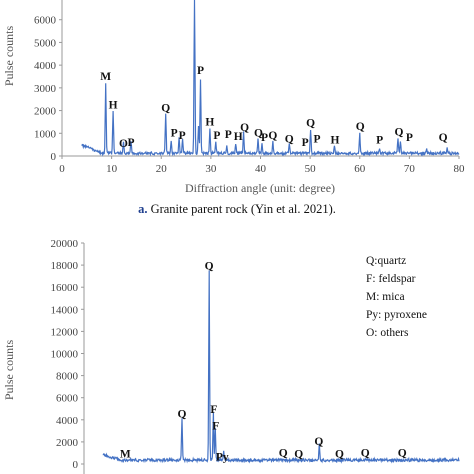 The width and height of the screenshot is (474, 474). Describe the element at coordinates (9, 370) in the screenshot. I see `panel-b-y-label: Pulse counts` at that location.